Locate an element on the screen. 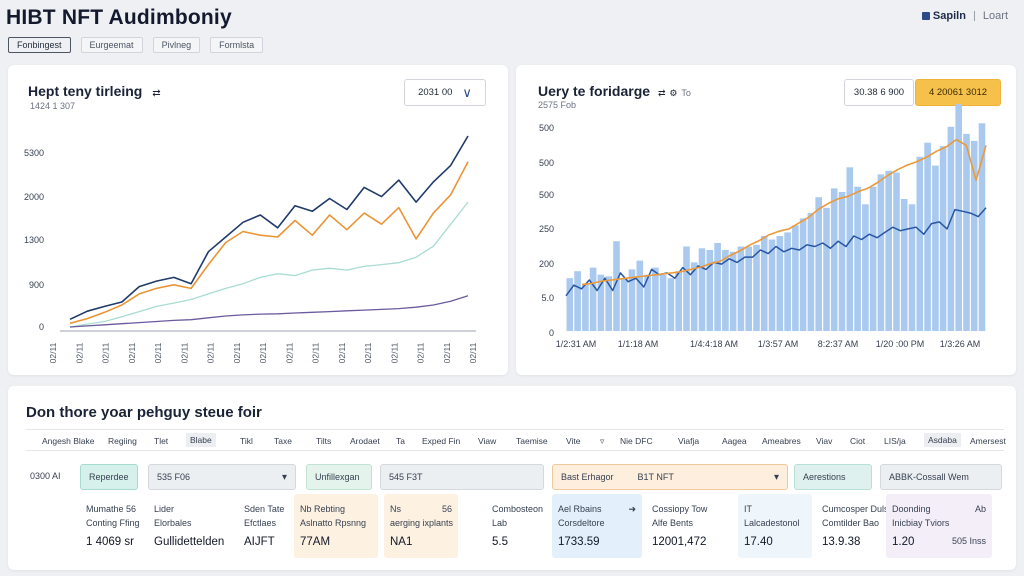 The width and height of the screenshot is (1024, 576). filter-field: 545 F3T is located at coordinates (462, 477).